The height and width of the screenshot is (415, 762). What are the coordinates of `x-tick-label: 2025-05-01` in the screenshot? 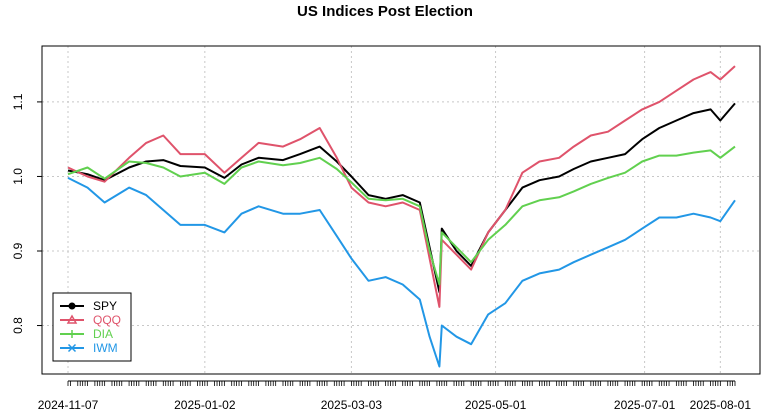 It's located at (496, 405).